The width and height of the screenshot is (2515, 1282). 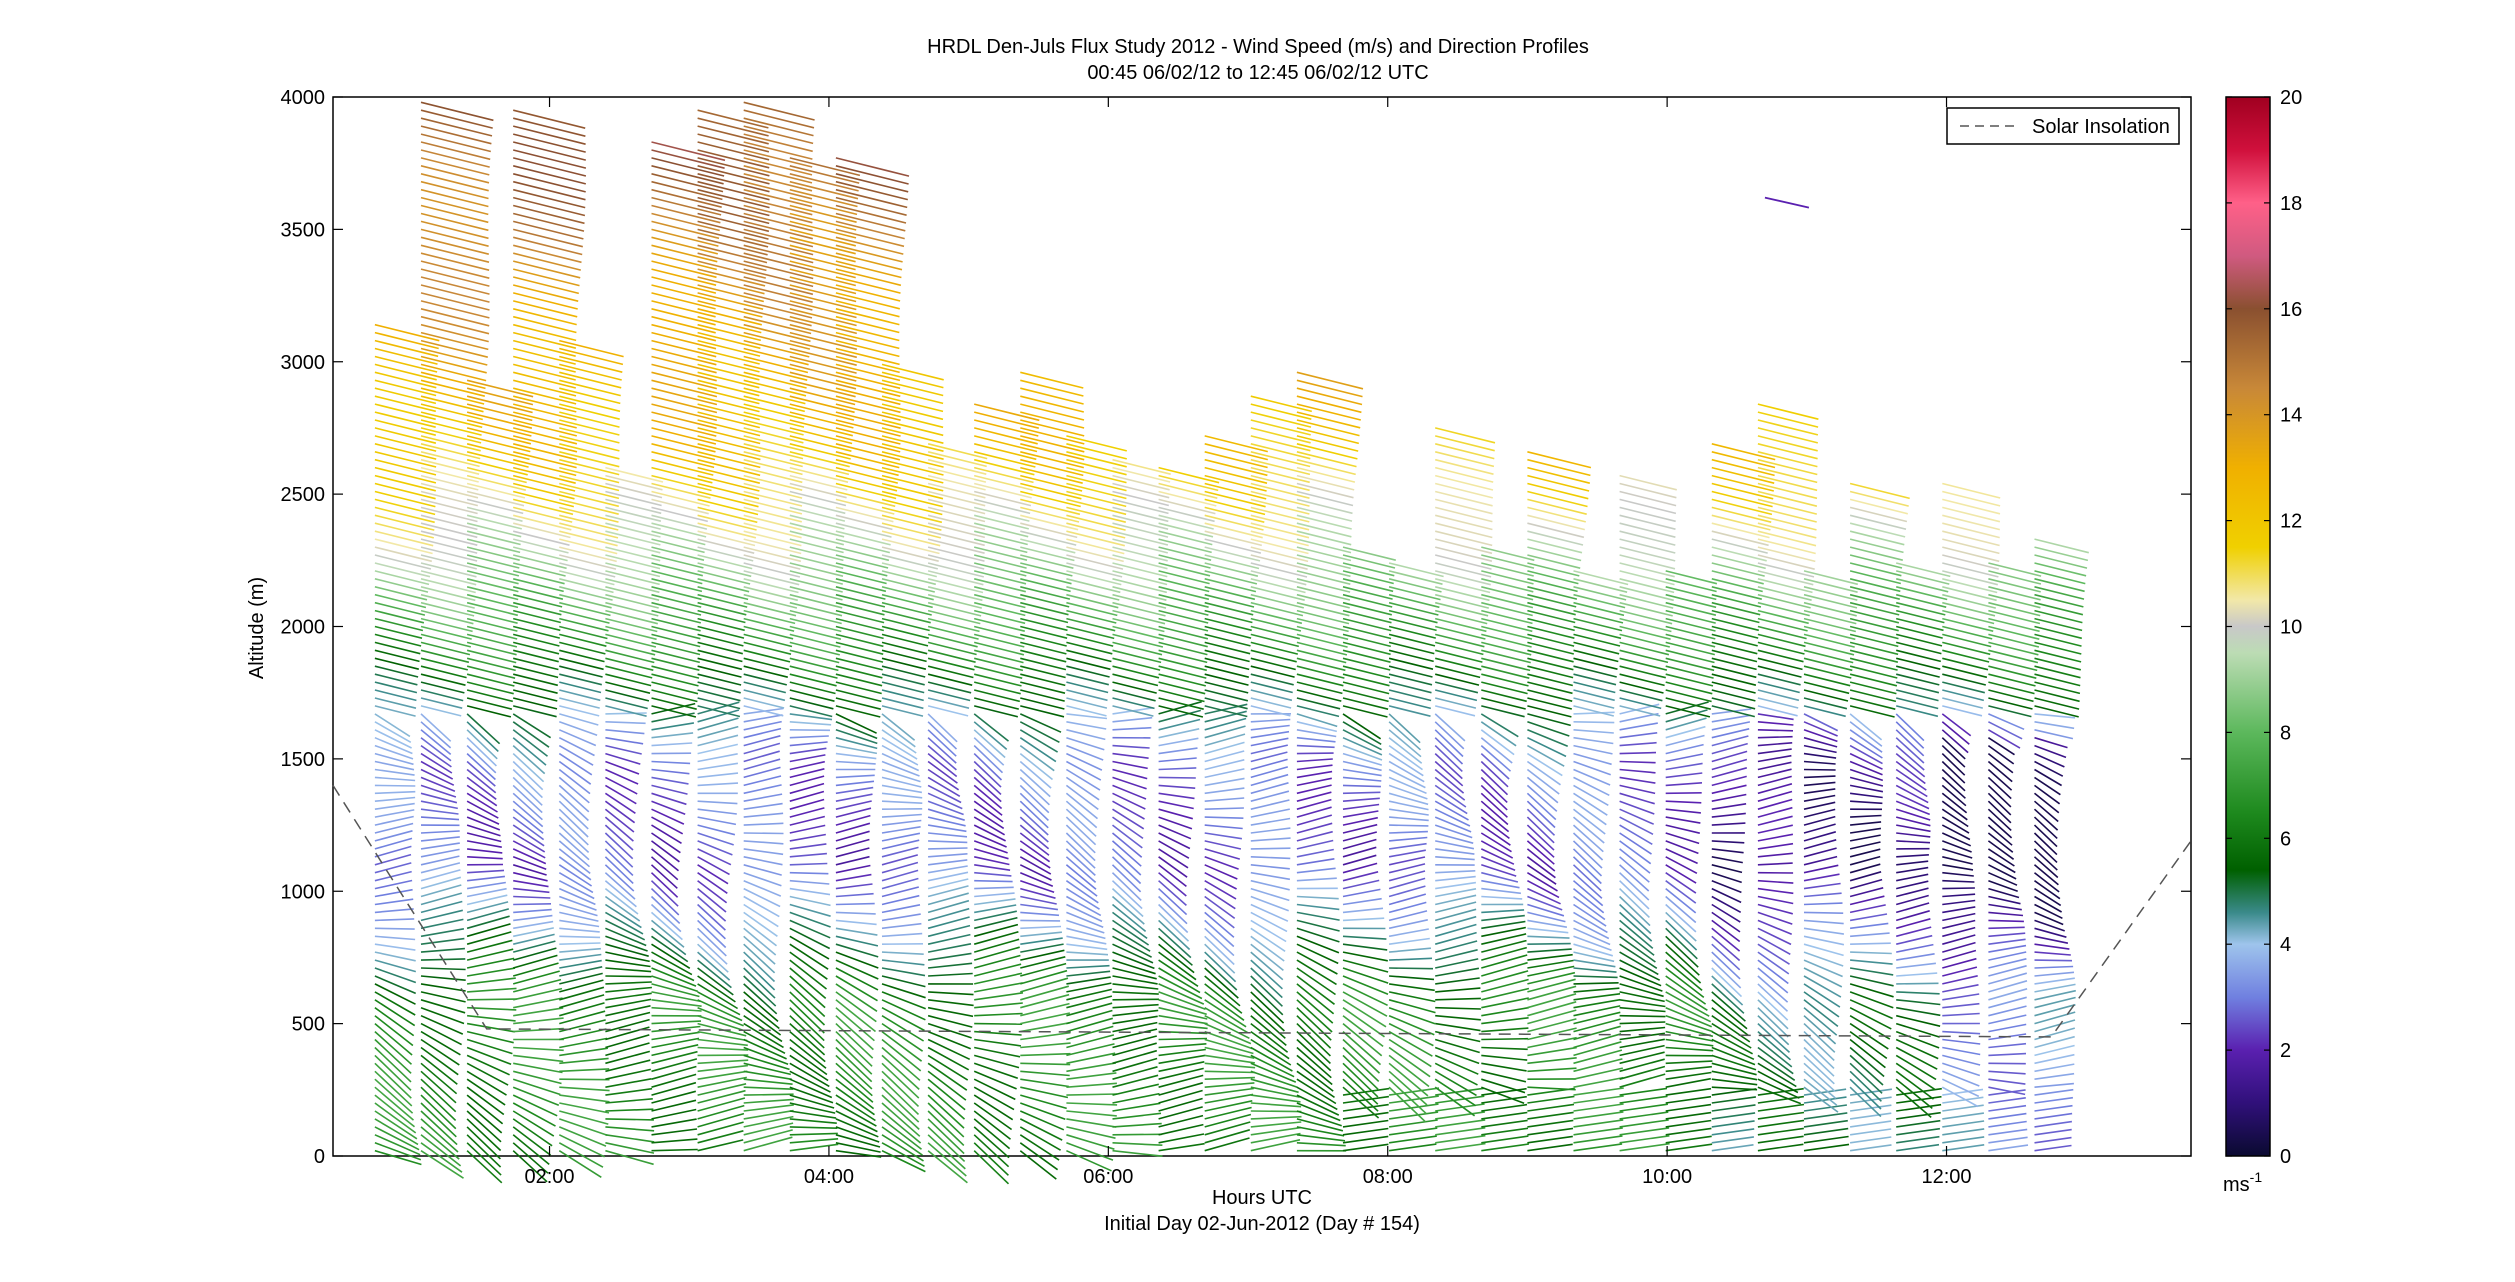 I want to click on legend-frame, so click(x=2063, y=126).